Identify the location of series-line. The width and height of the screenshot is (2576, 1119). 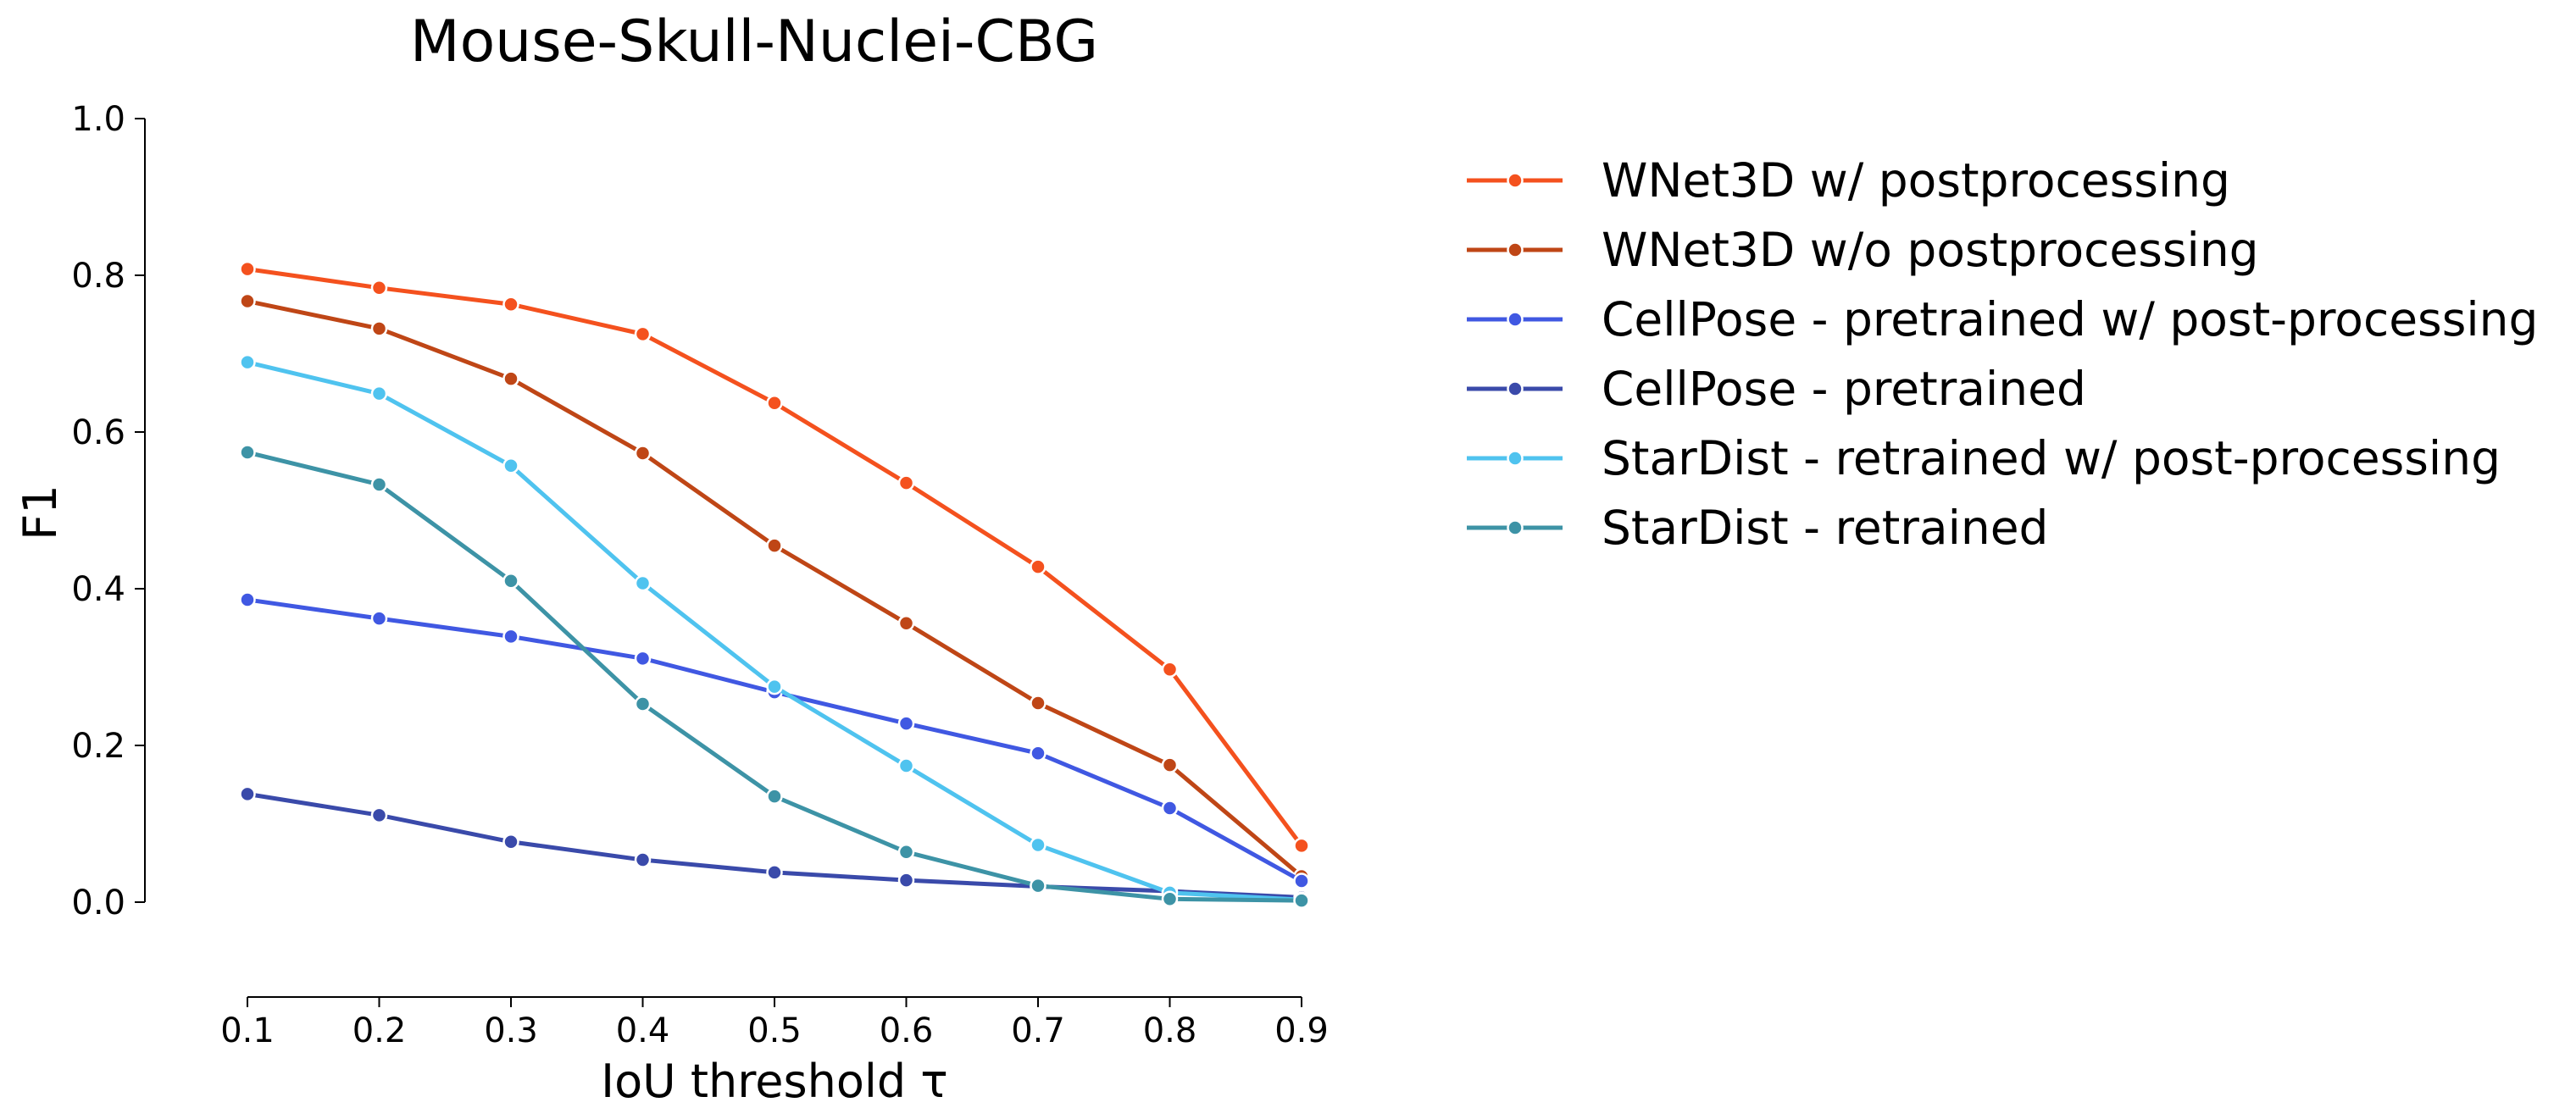
(774, 740).